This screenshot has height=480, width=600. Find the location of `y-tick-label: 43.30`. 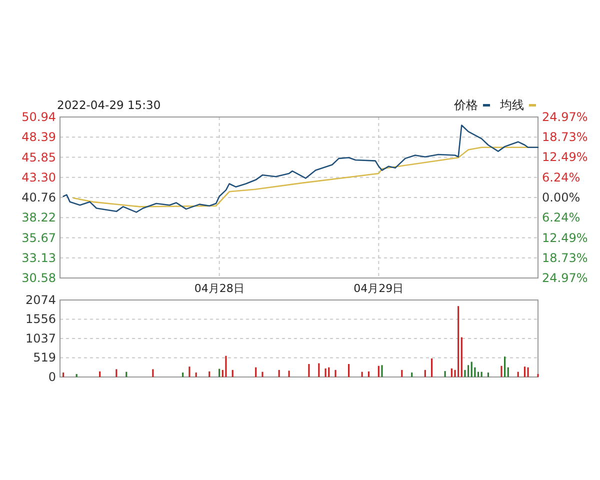

y-tick-label: 43.30 is located at coordinates (39, 177).